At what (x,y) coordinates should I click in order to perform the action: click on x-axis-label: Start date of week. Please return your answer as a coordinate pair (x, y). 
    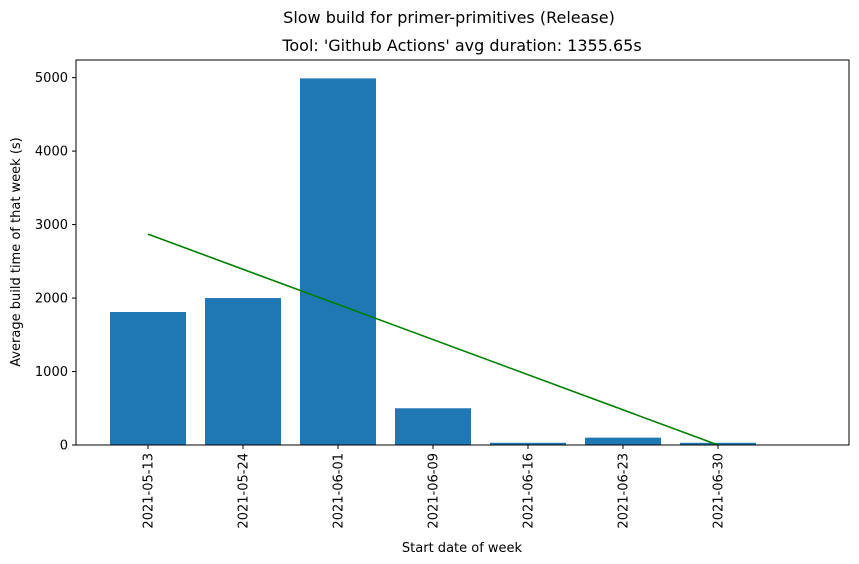
    Looking at the image, I should click on (462, 548).